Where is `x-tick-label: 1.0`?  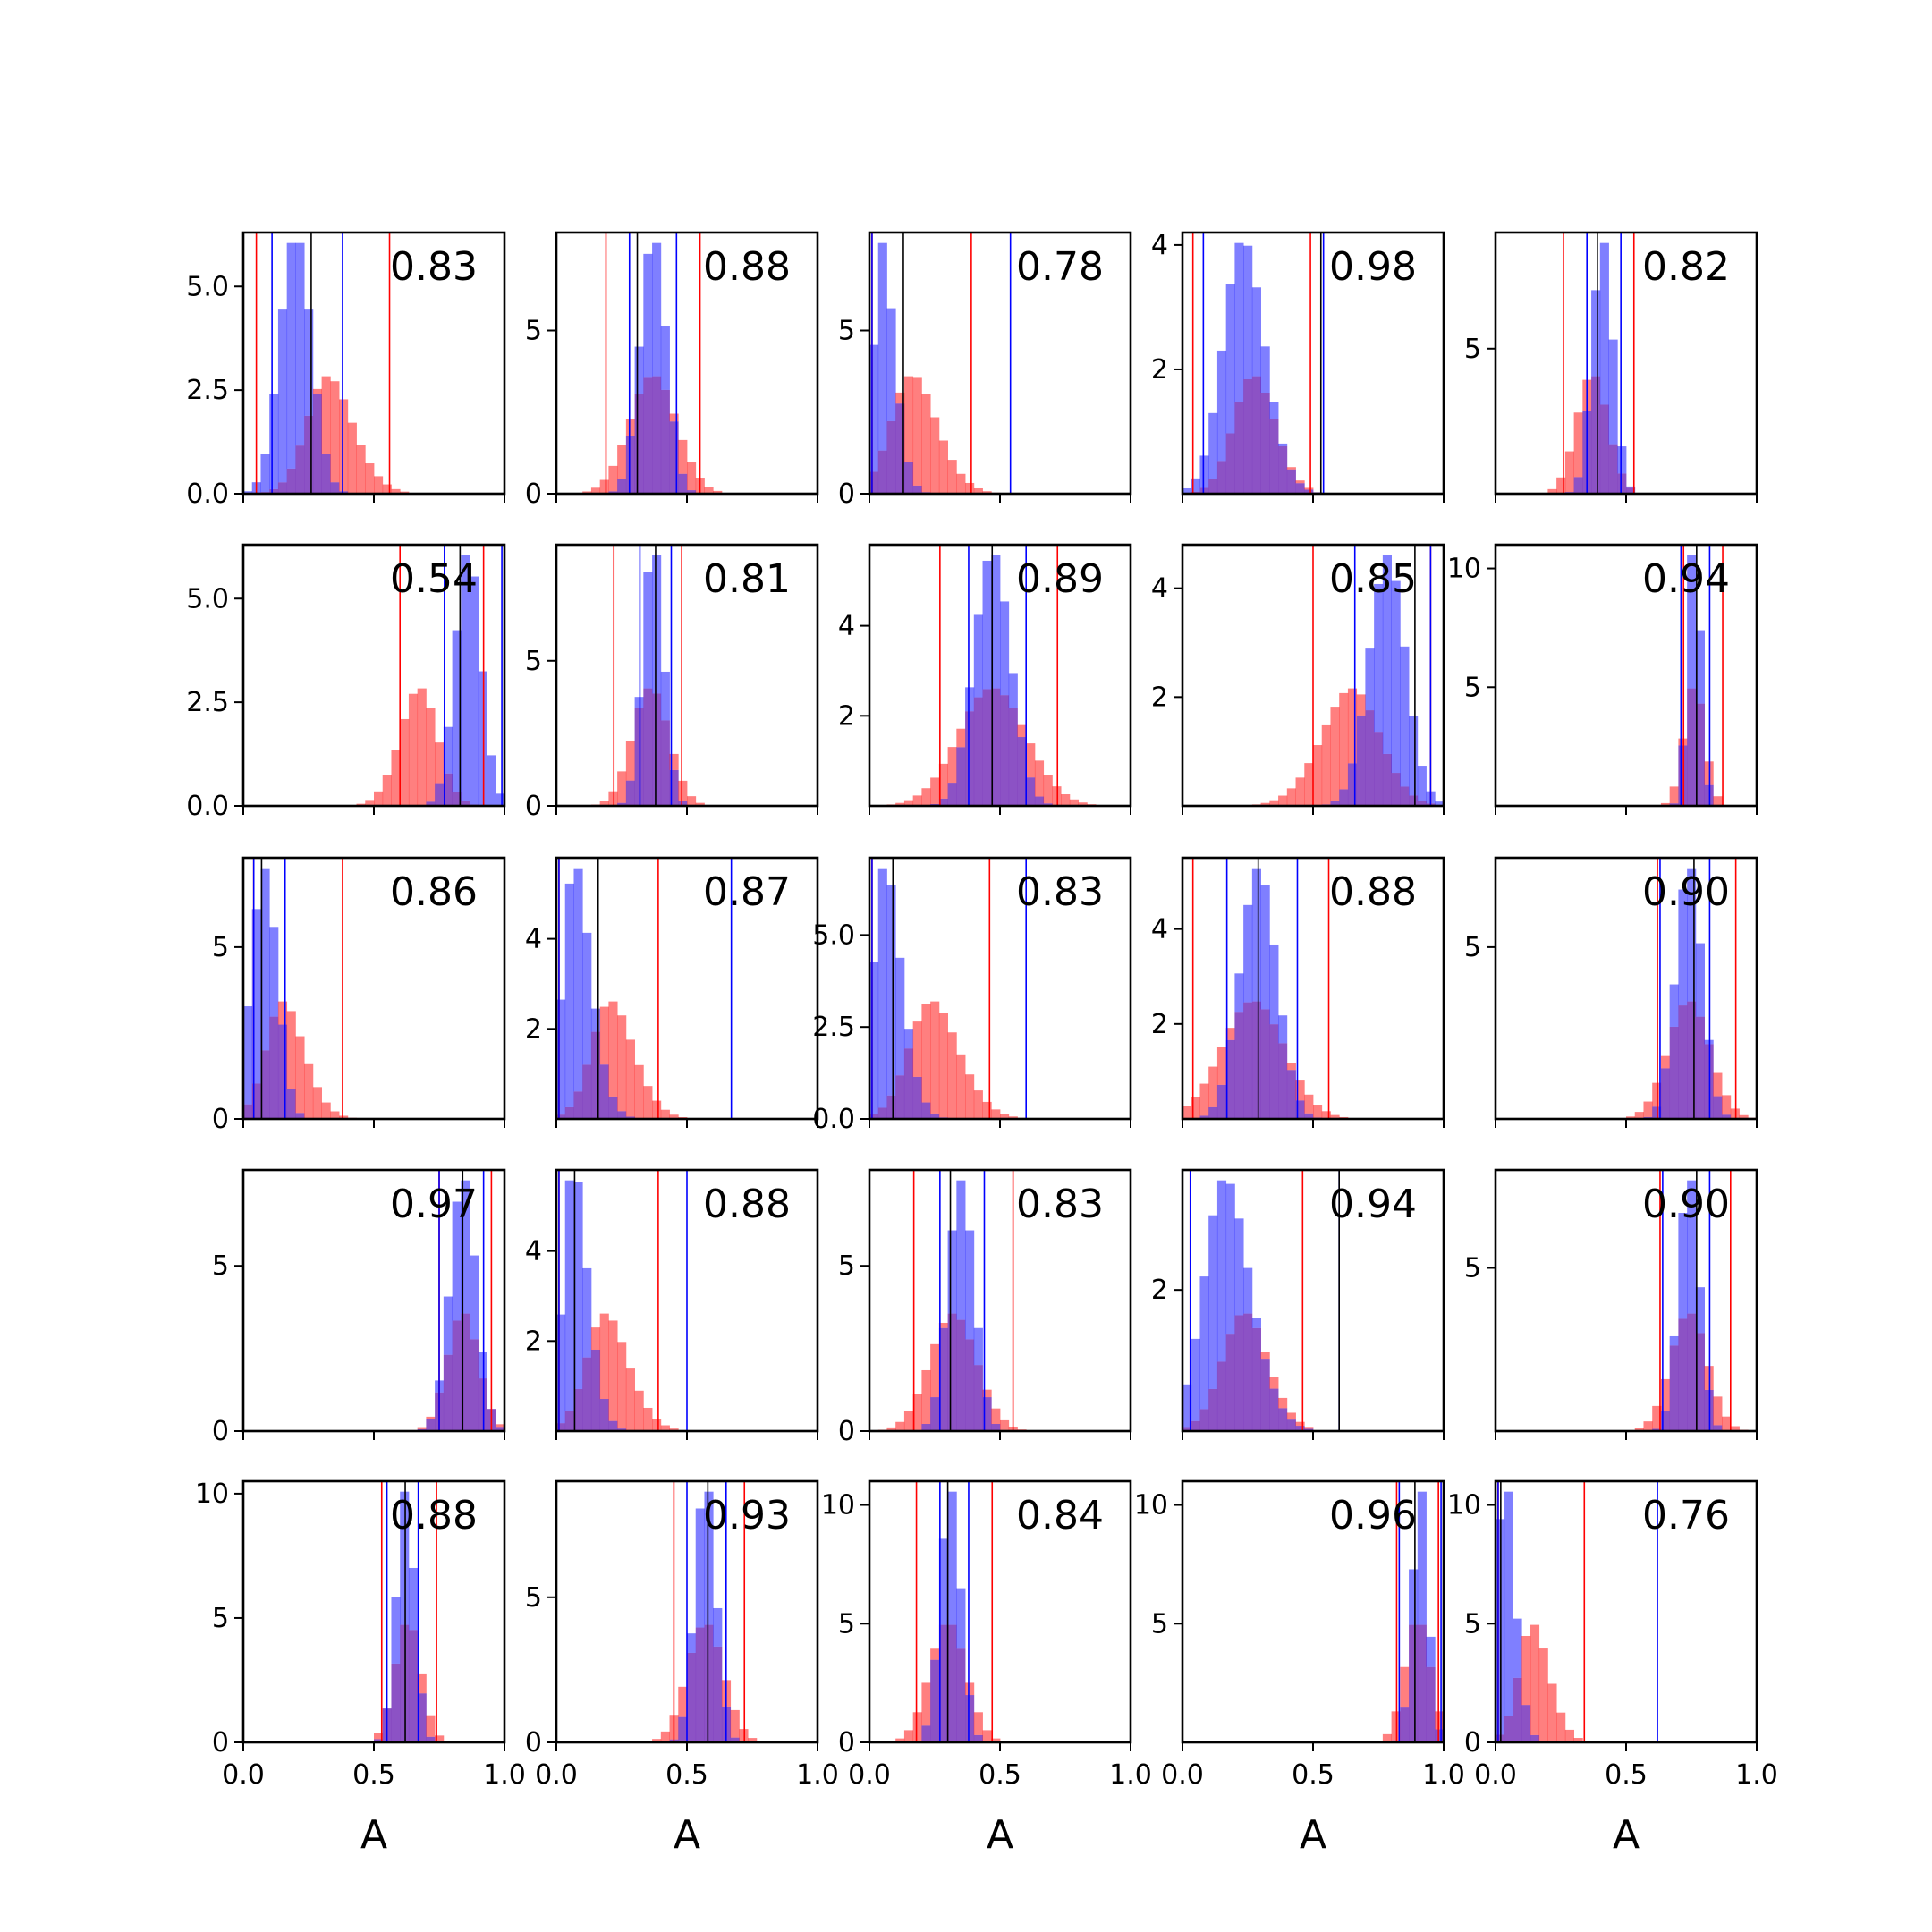
x-tick-label: 1.0 is located at coordinates (1443, 1775).